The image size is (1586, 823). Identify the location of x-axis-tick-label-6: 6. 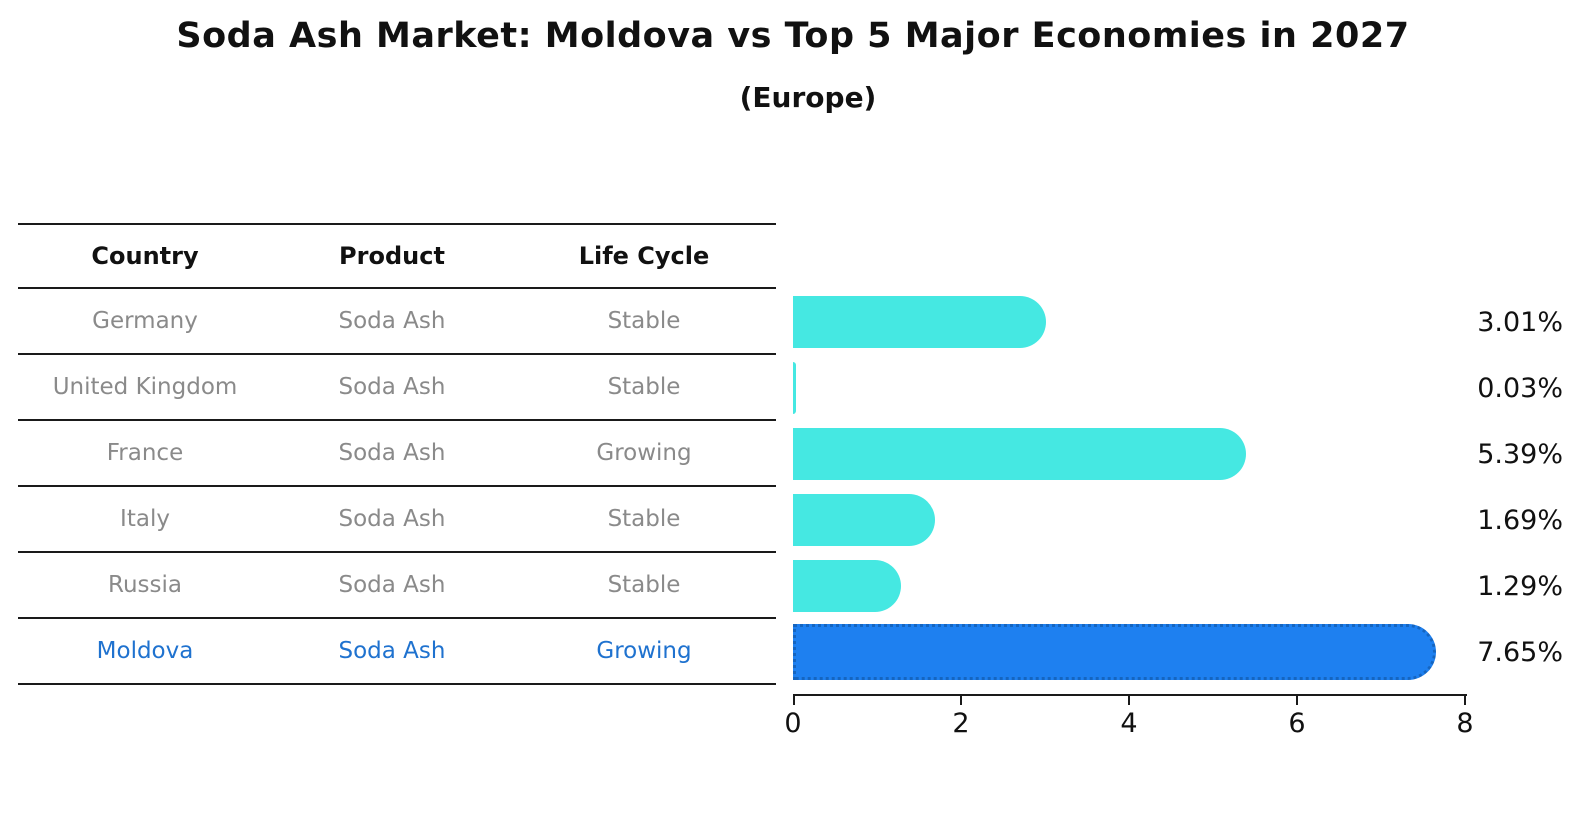
(1297, 723).